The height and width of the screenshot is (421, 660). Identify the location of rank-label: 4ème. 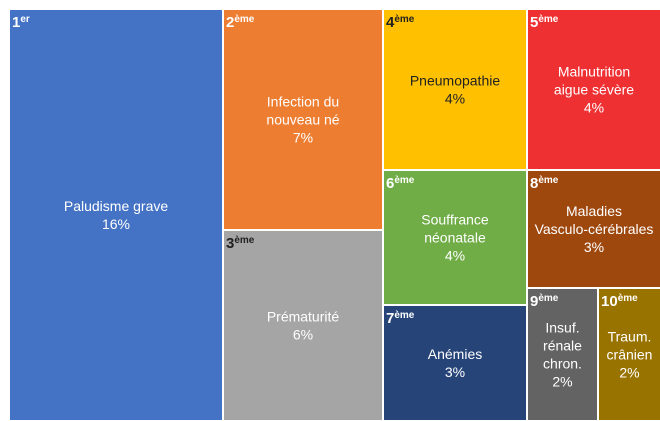
(400, 22).